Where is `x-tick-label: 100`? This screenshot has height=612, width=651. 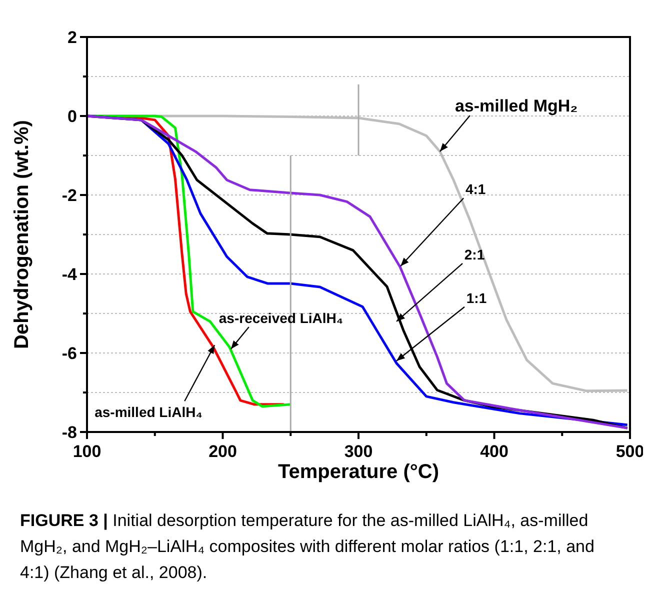 x-tick-label: 100 is located at coordinates (87, 451).